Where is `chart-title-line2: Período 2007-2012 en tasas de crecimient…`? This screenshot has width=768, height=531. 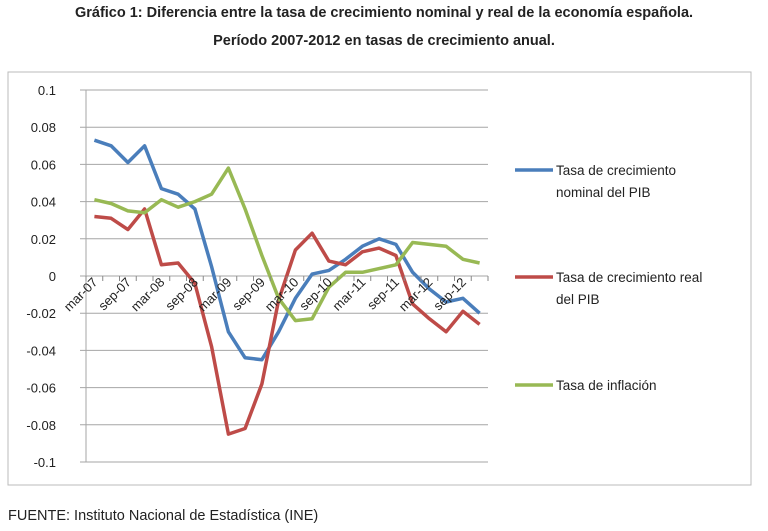 chart-title-line2: Período 2007-2012 en tasas de crecimient… is located at coordinates (384, 41).